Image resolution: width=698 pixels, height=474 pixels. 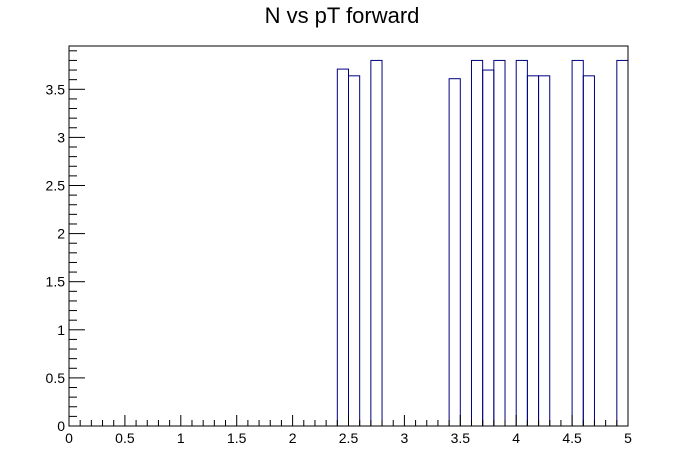 I want to click on y-tick-label: 3, so click(x=61, y=137).